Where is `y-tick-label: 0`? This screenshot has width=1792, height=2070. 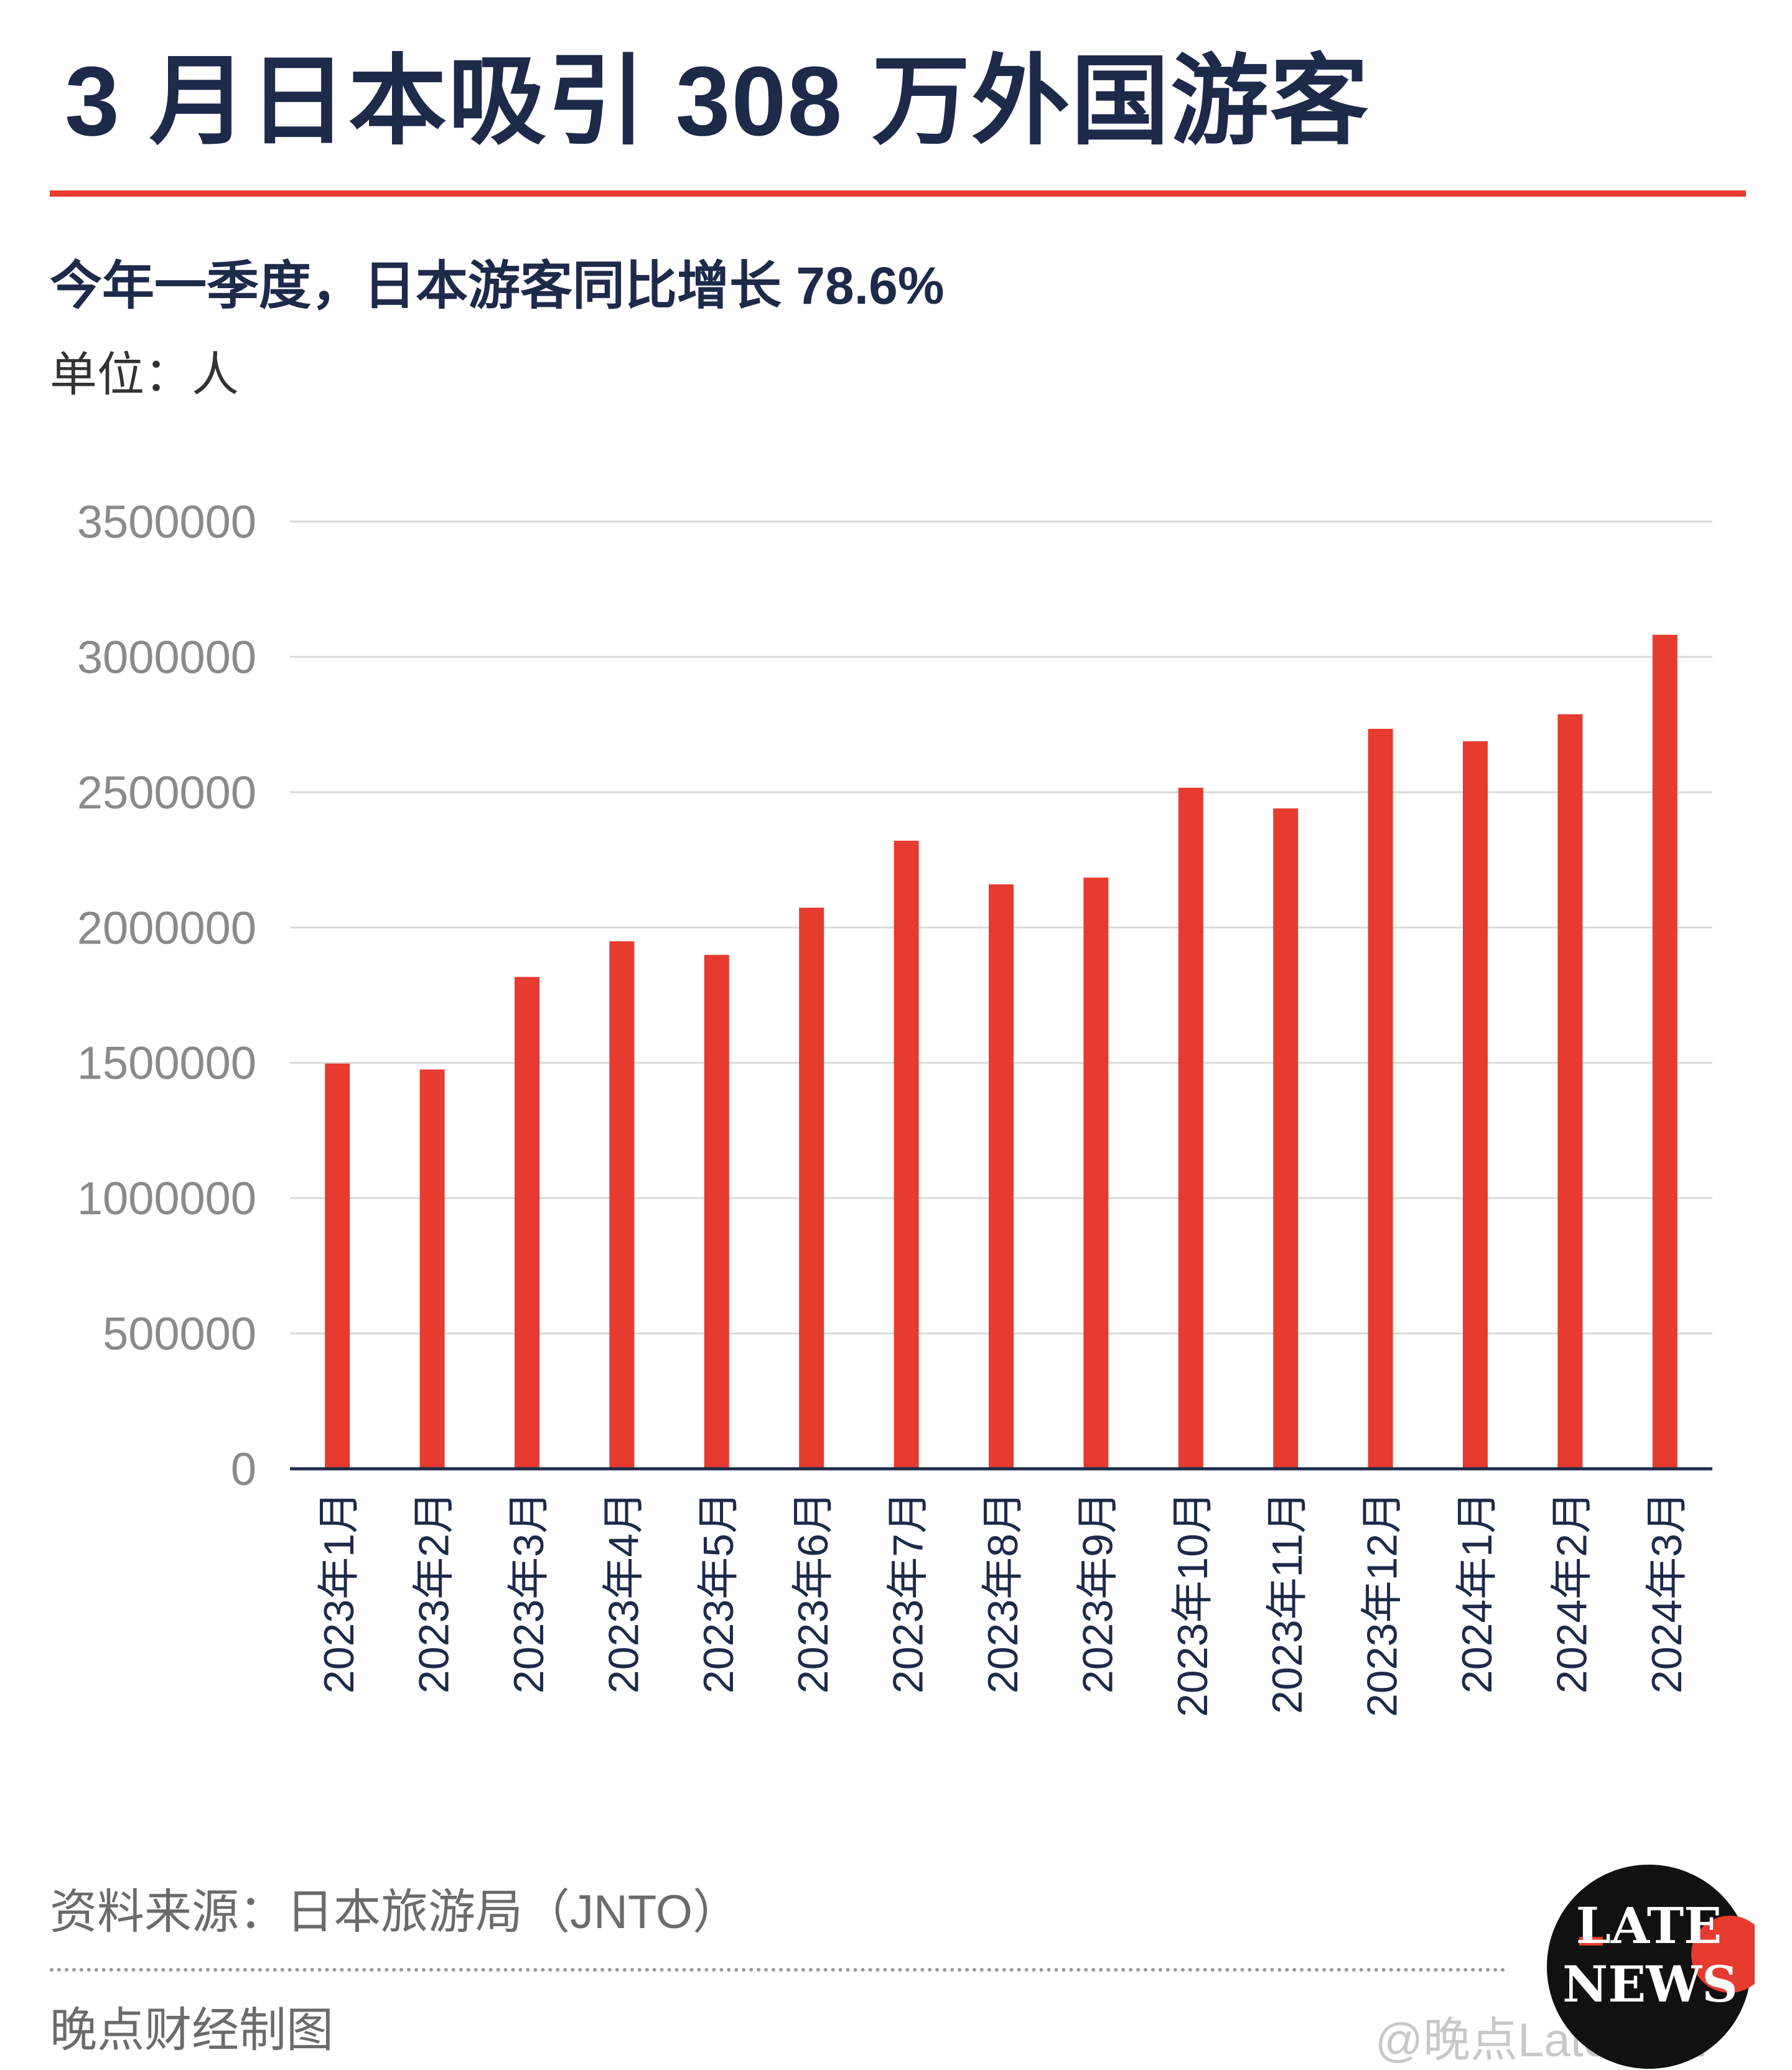
y-tick-label: 0 is located at coordinates (243, 1469).